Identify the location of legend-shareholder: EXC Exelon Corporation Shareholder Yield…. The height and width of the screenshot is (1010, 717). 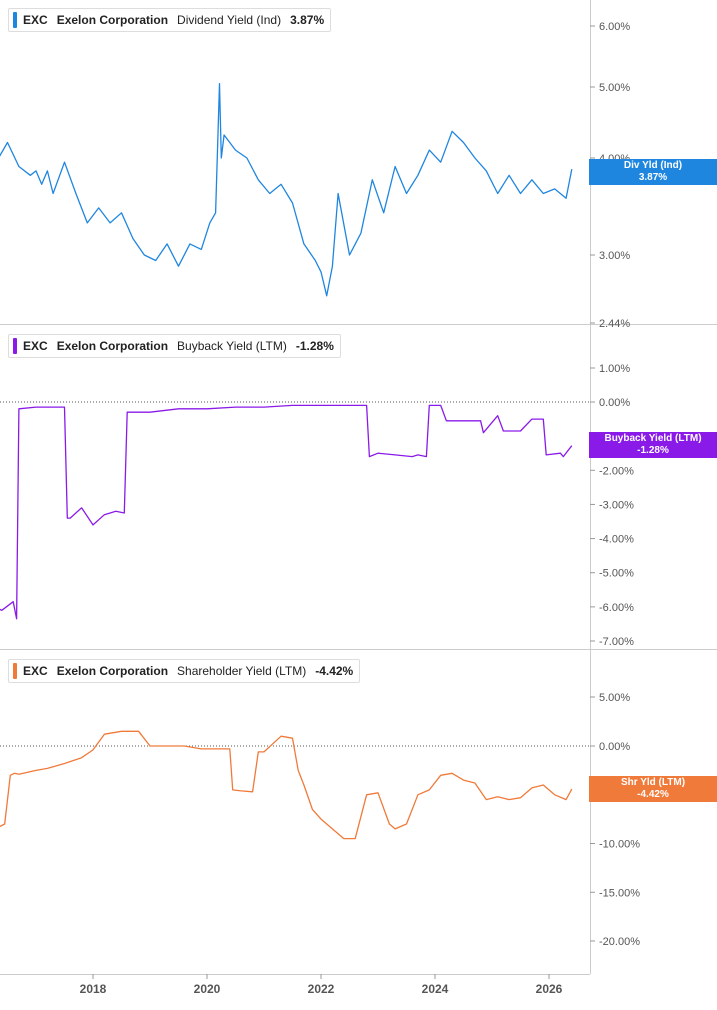
(184, 671).